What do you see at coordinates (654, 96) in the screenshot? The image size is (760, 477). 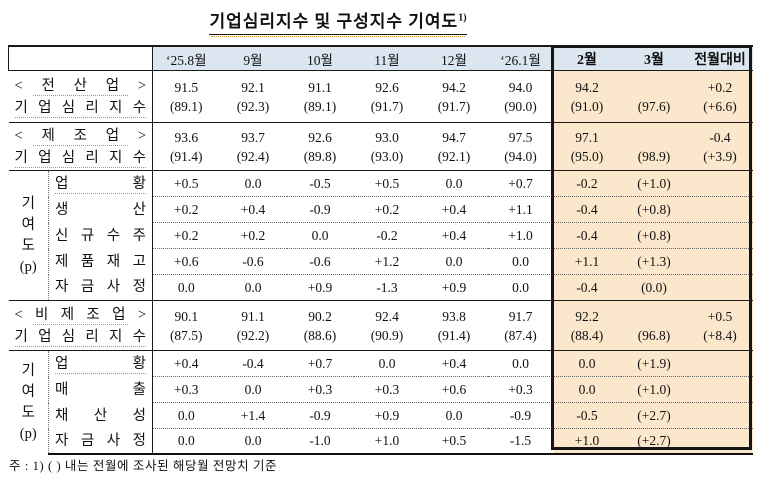 I see `value-cell-highlight: (97.6)` at bounding box center [654, 96].